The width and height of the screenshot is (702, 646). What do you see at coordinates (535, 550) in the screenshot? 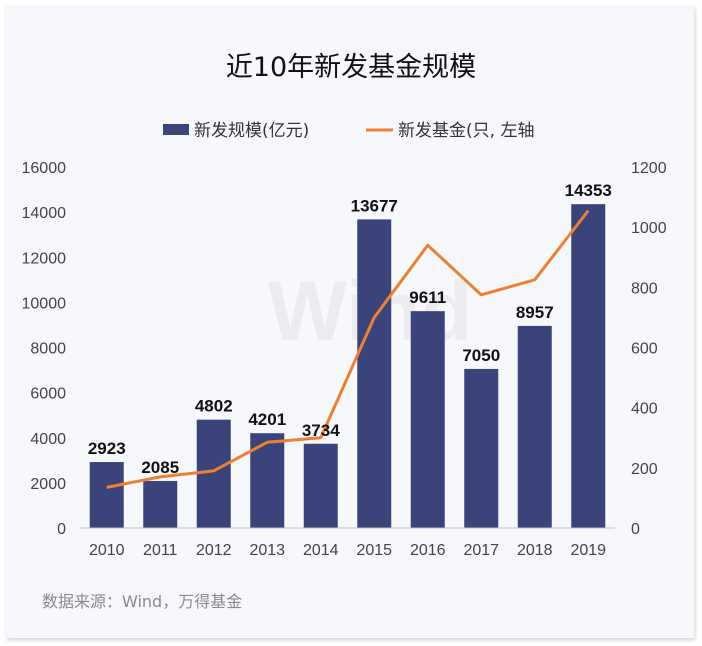
I see `x-tick-label: 2018` at bounding box center [535, 550].